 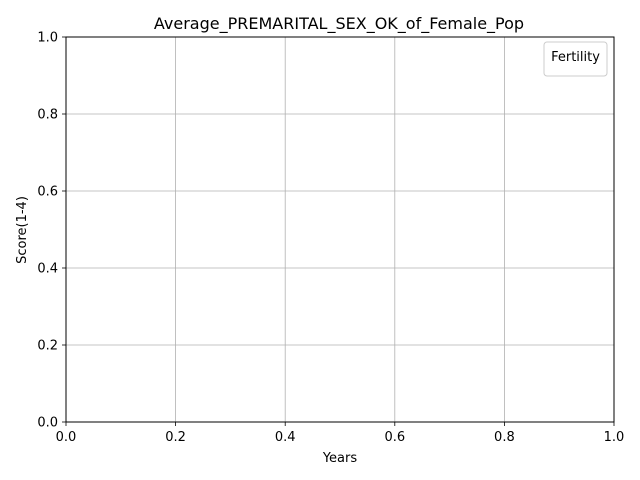 I want to click on legend-box, so click(x=575, y=59).